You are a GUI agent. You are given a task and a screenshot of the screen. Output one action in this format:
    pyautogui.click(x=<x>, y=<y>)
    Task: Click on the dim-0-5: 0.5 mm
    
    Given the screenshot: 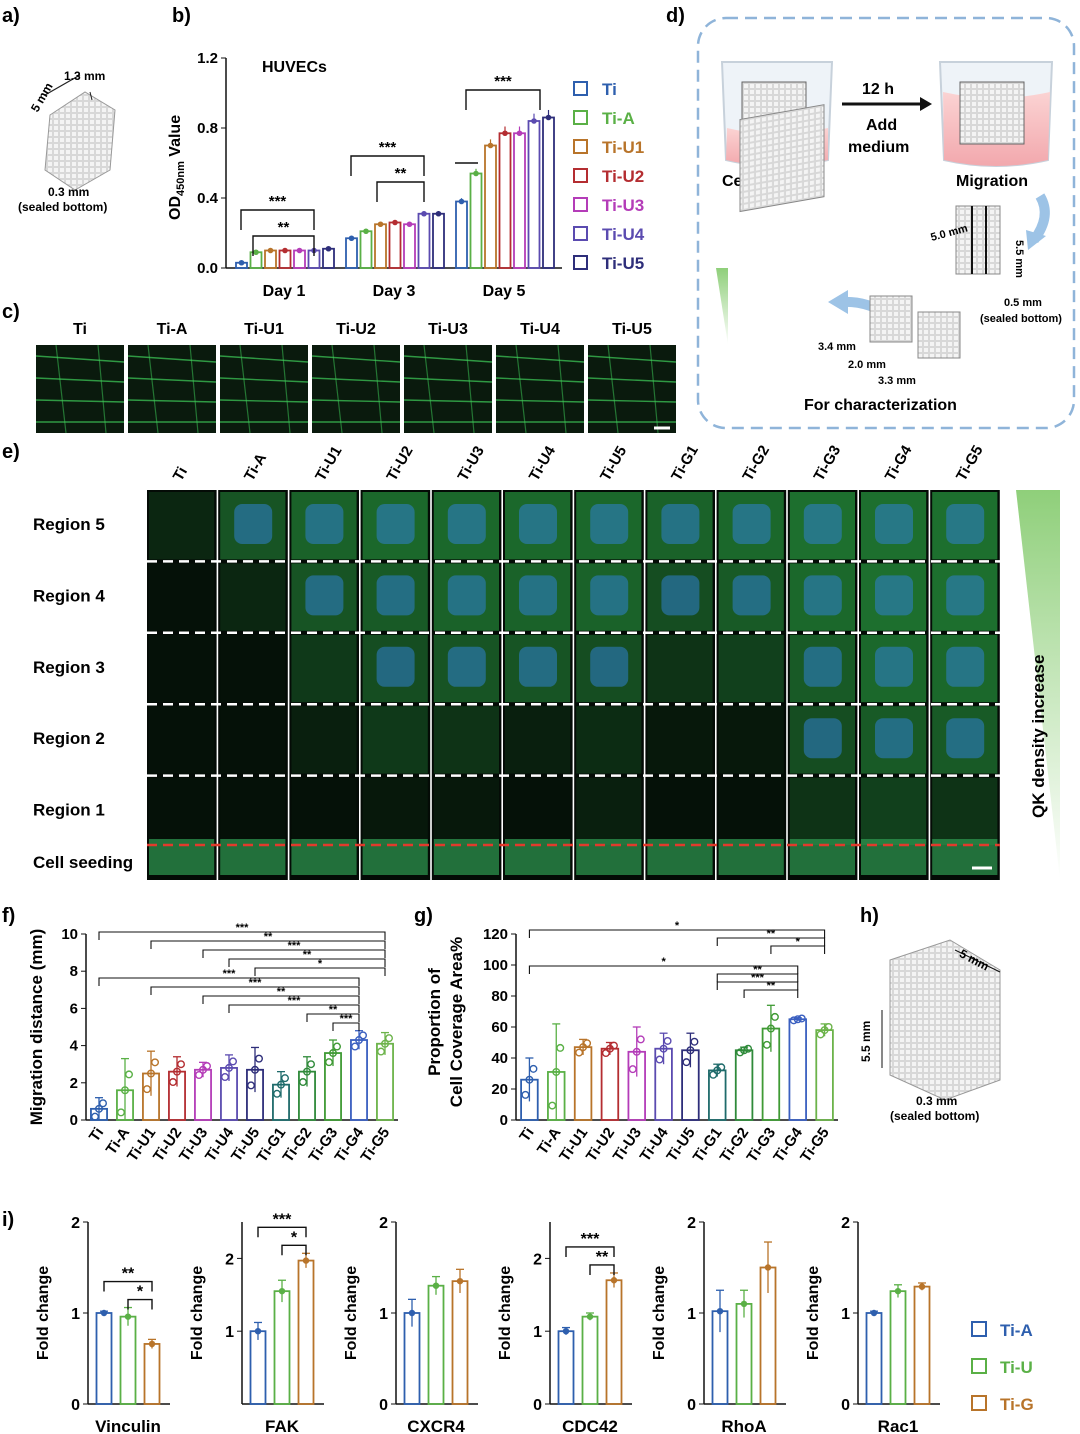 What is the action you would take?
    pyautogui.click(x=1023, y=303)
    